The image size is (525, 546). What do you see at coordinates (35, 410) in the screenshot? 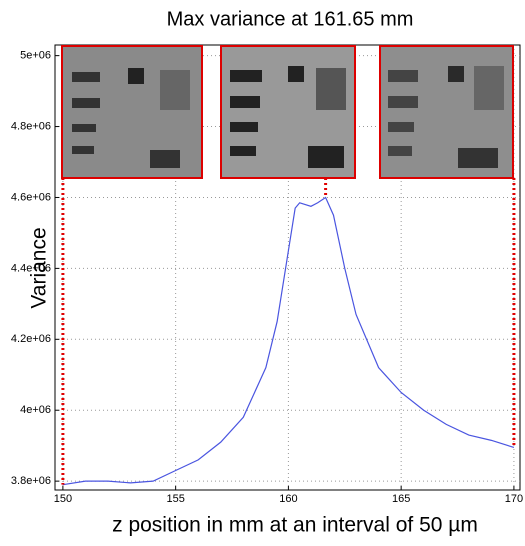
I see `y-tick-label: 4e+06` at bounding box center [35, 410].